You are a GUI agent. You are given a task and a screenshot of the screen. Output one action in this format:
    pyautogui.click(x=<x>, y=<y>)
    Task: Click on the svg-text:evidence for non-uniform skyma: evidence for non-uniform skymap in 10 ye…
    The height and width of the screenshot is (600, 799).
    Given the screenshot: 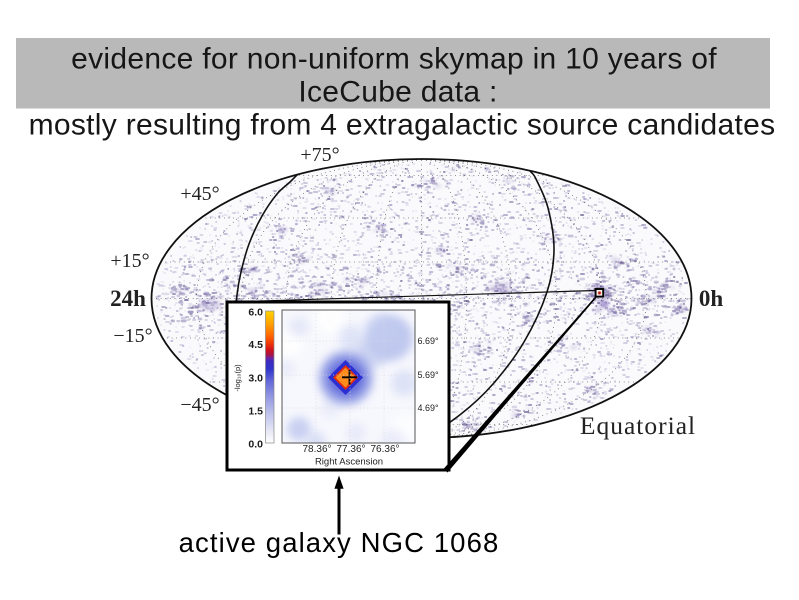 What is the action you would take?
    pyautogui.click(x=394, y=59)
    